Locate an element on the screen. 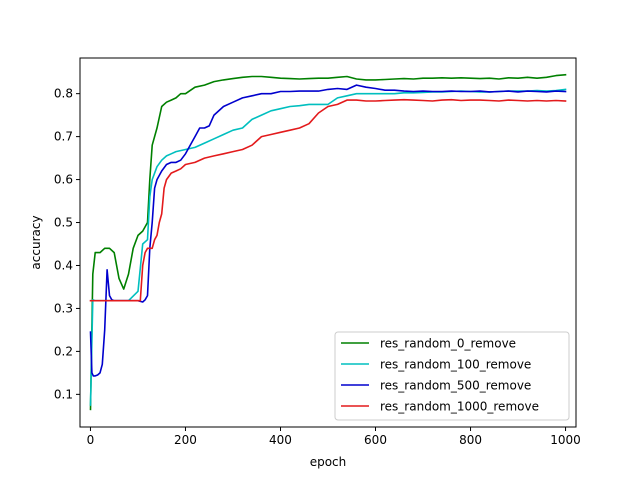 This screenshot has height=480, width=640. x-tick-label: 0 is located at coordinates (91, 440).